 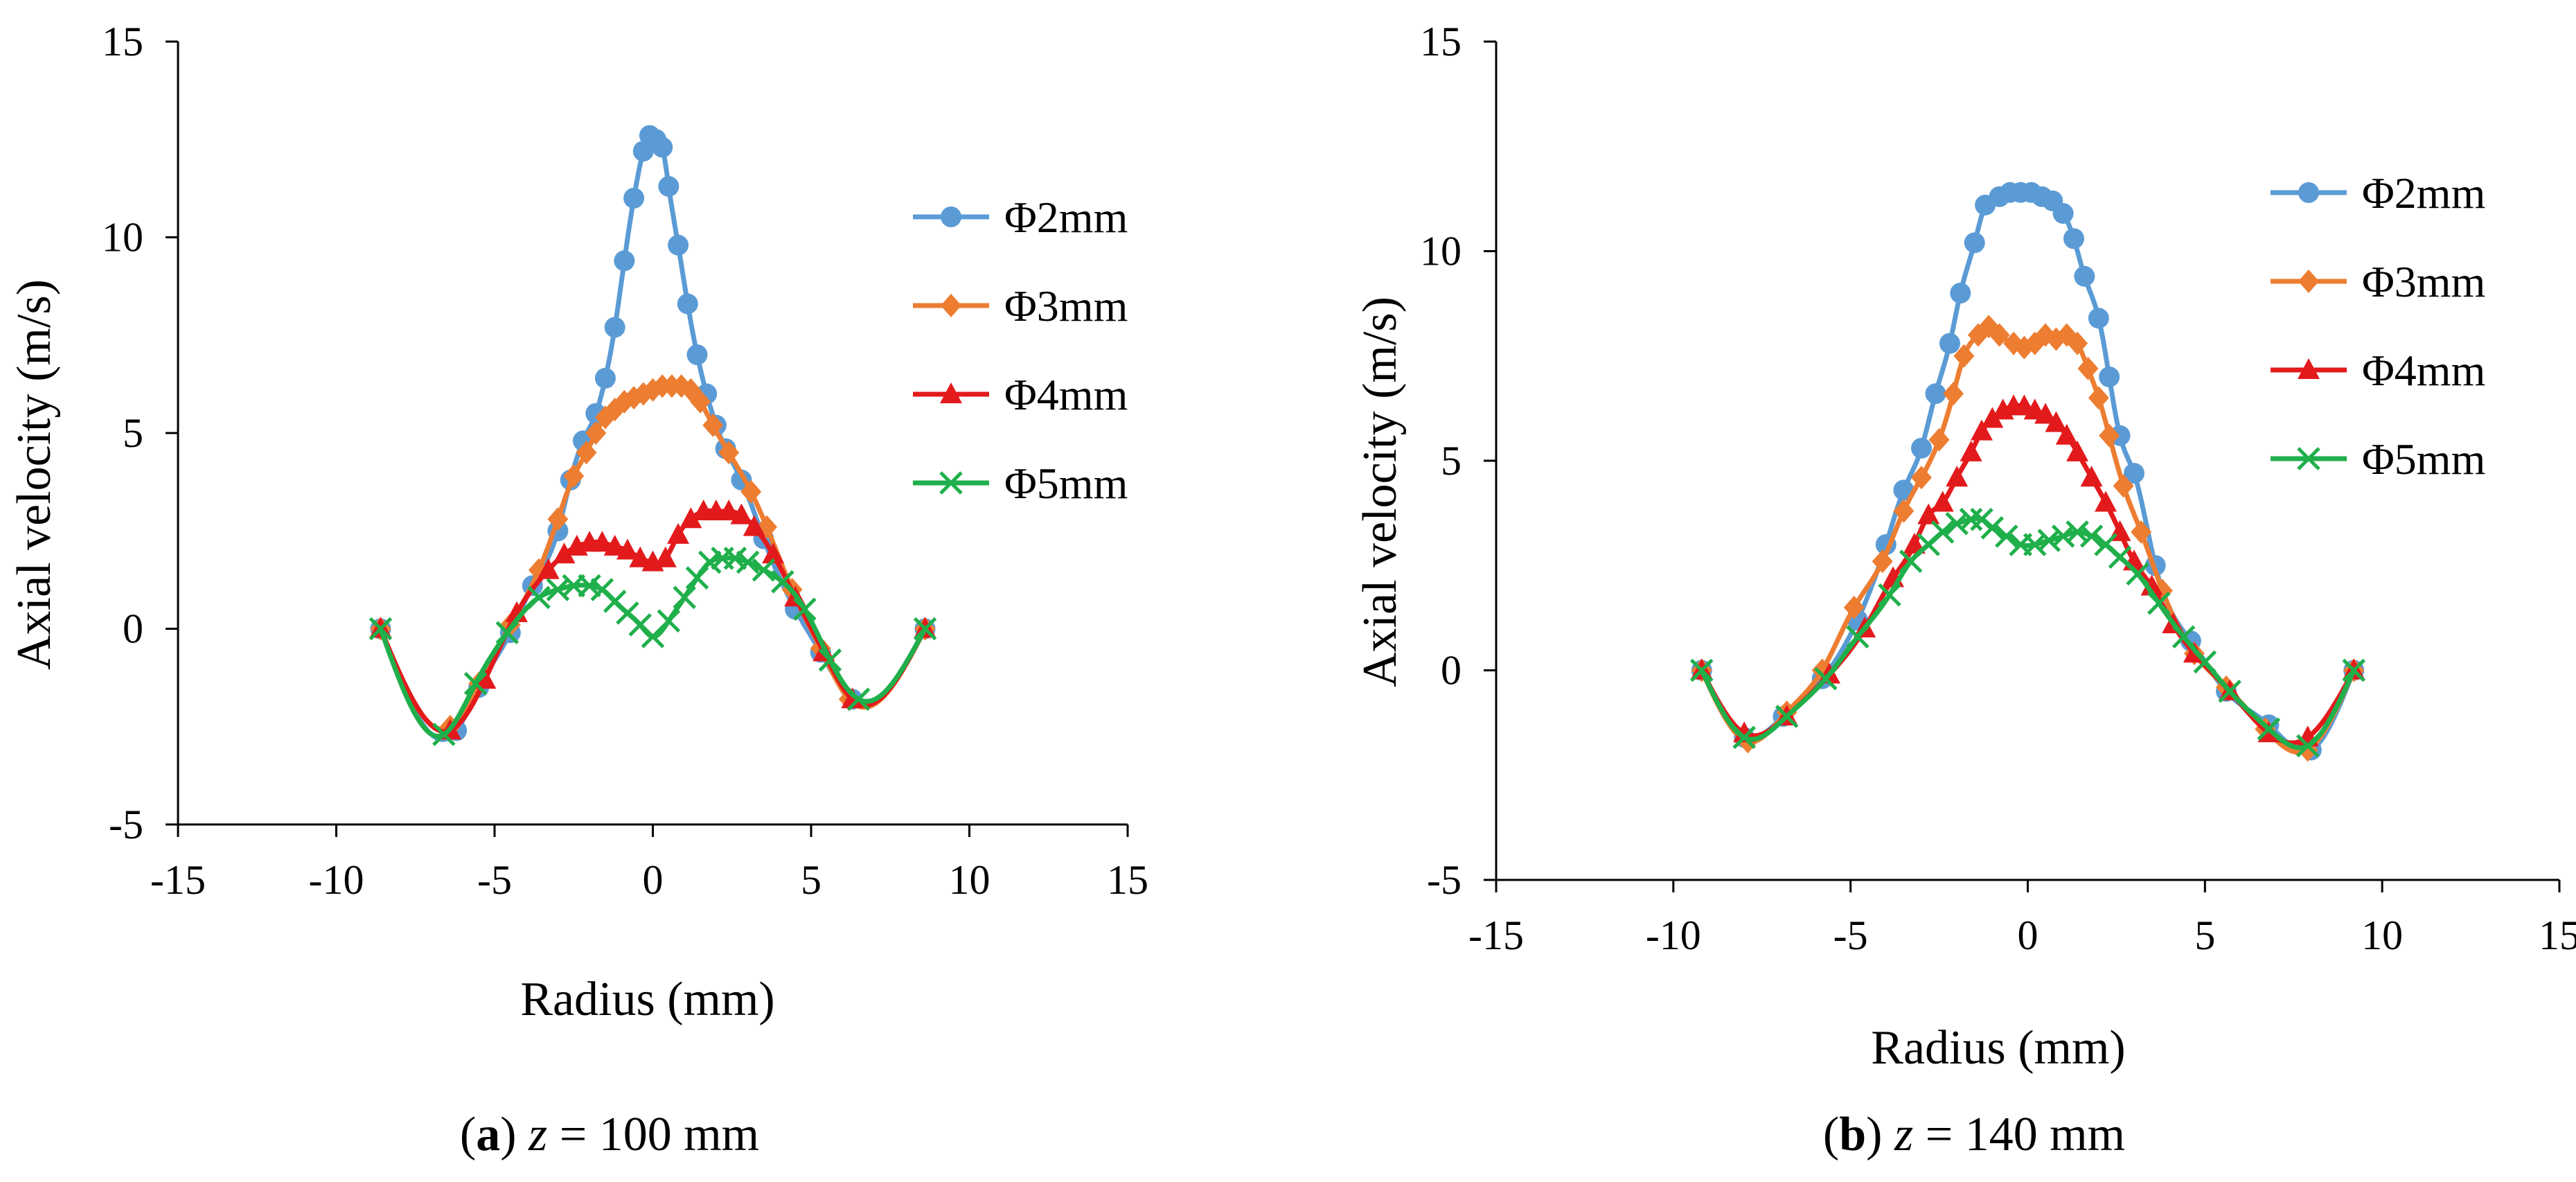 I want to click on series-markers-phi4-a, so click(x=652, y=620).